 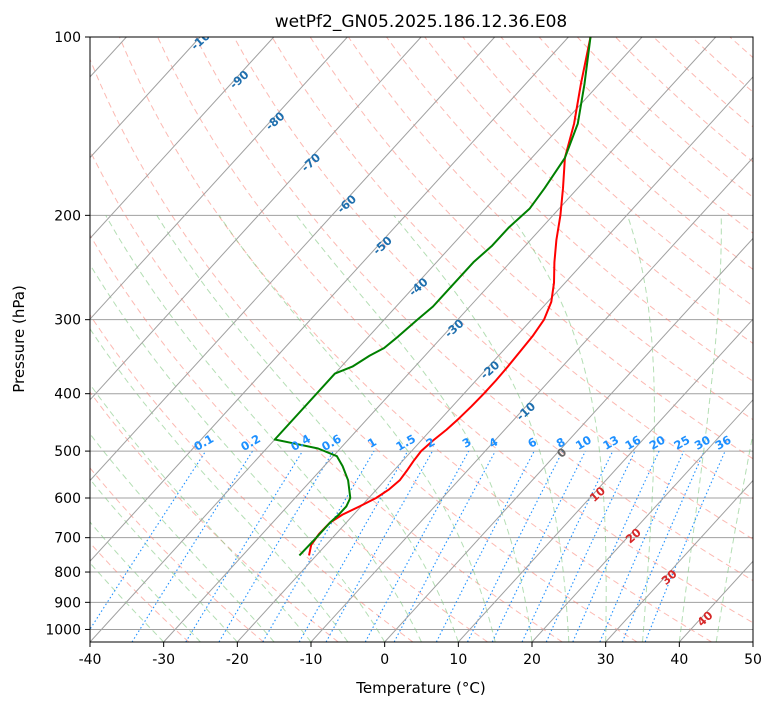 What do you see at coordinates (420, 688) in the screenshot?
I see `x-axis-title: Temperature (°C)` at bounding box center [420, 688].